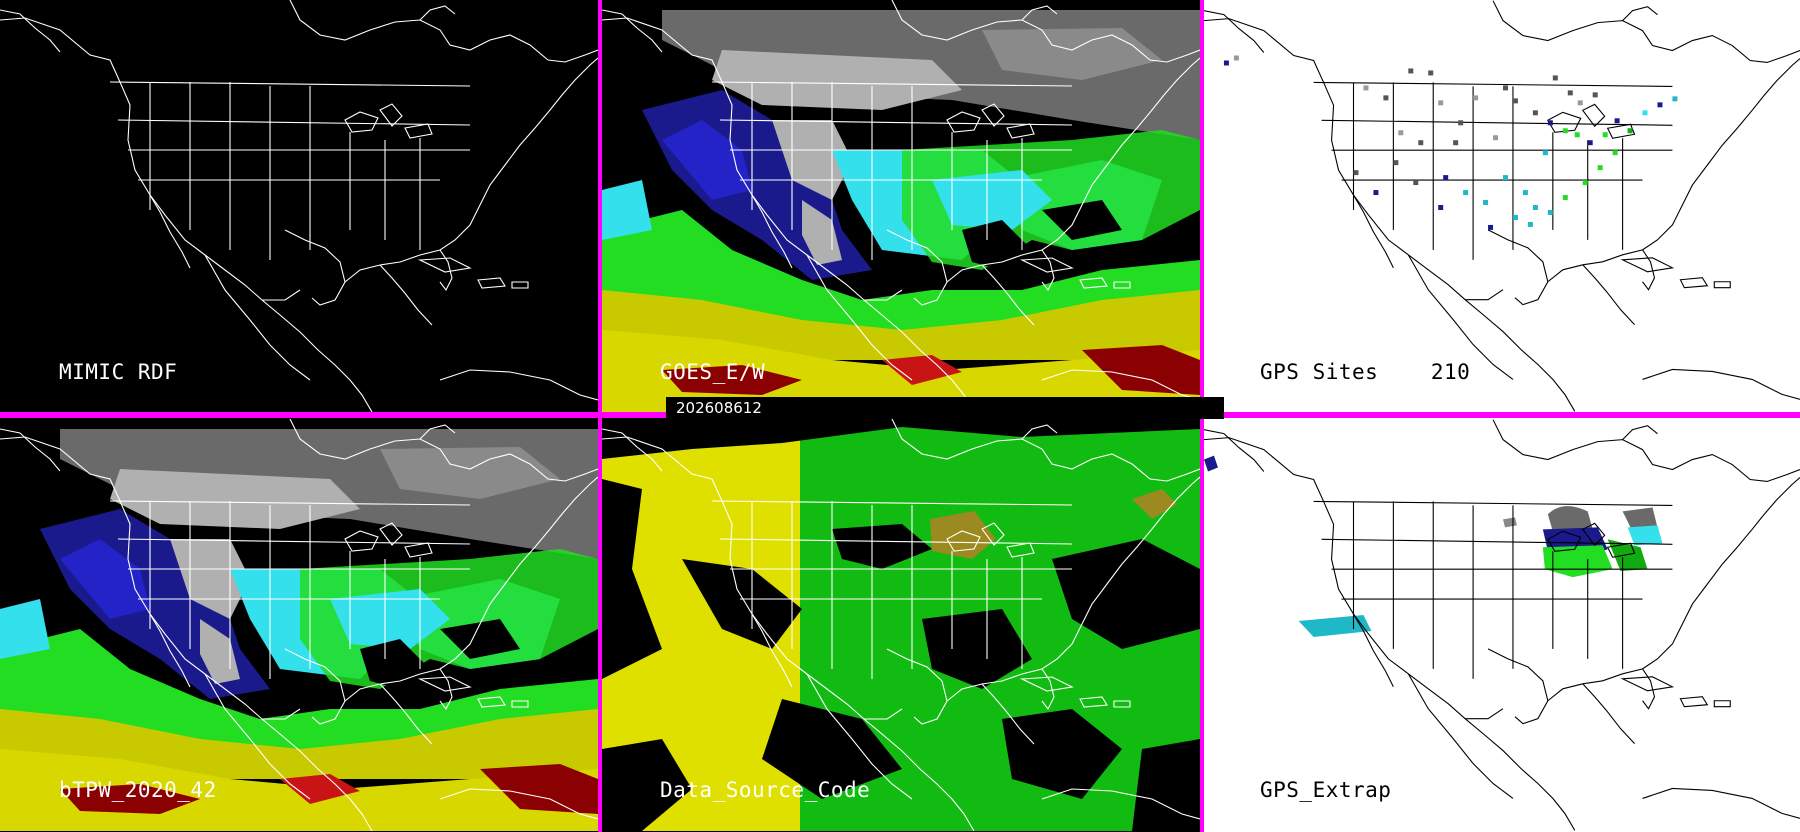 This screenshot has height=832, width=1800. I want to click on panel-label-mimic-rdf: MIMIC RDF, so click(118, 372).